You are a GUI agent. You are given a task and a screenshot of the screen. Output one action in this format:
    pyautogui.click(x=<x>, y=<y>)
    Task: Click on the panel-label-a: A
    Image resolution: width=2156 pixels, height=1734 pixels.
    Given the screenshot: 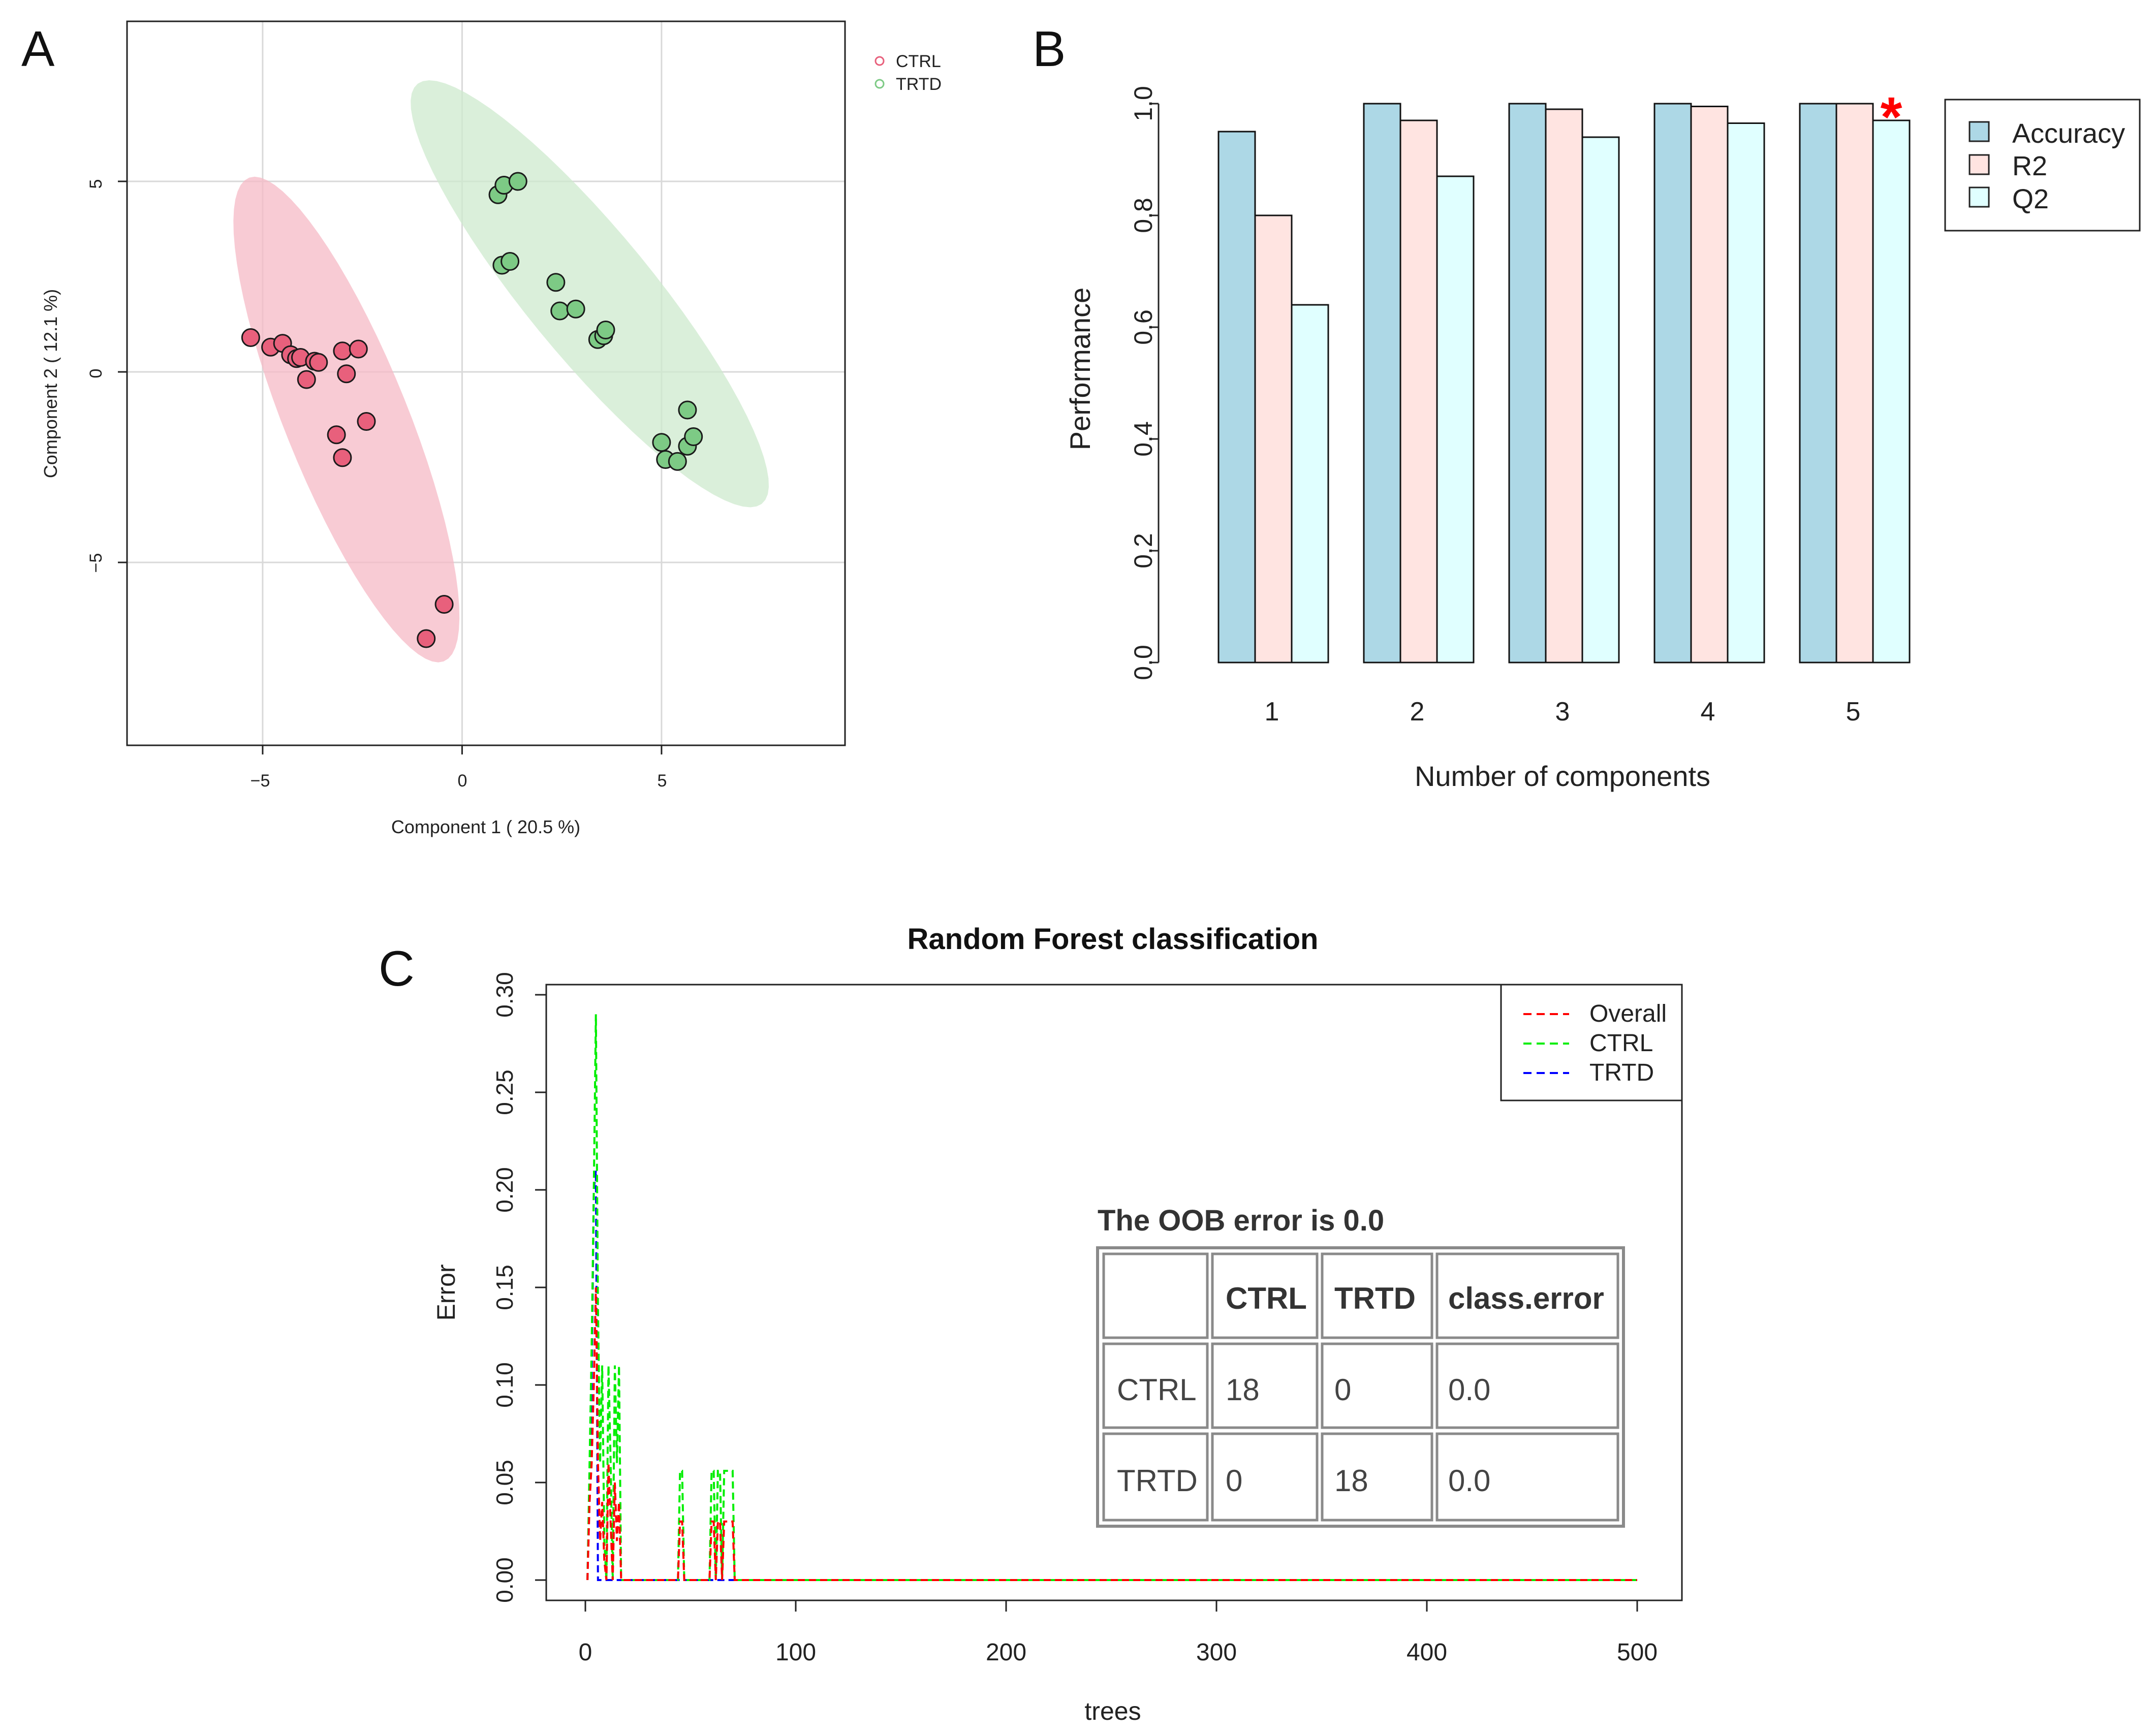 What is the action you would take?
    pyautogui.click(x=38, y=49)
    